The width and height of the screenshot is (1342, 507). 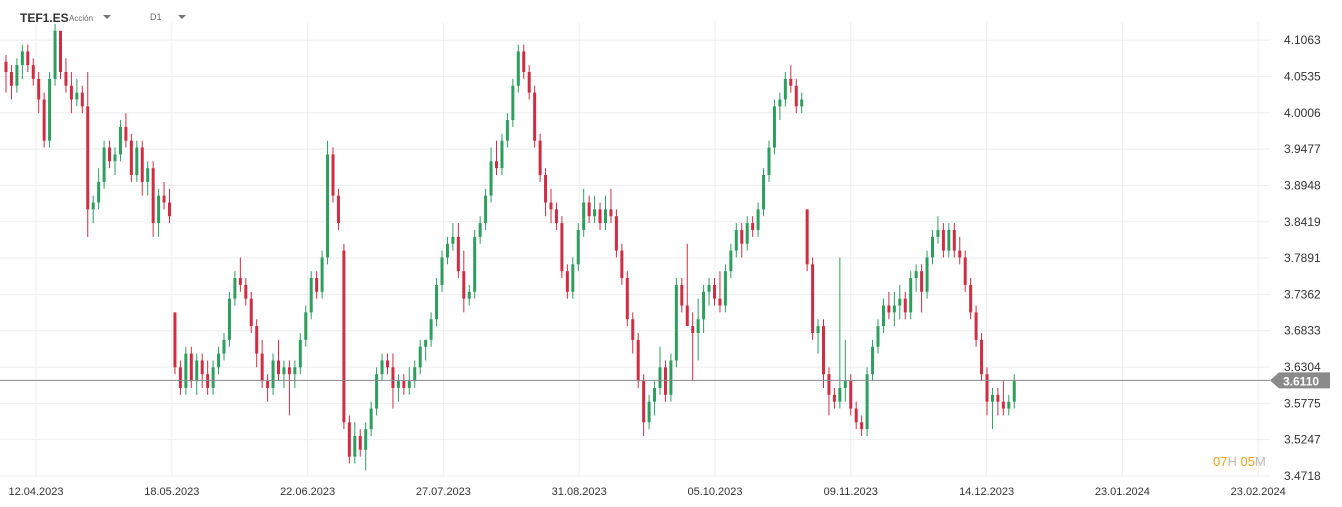 What do you see at coordinates (1247, 461) in the screenshot?
I see `countdown-minutes: 05` at bounding box center [1247, 461].